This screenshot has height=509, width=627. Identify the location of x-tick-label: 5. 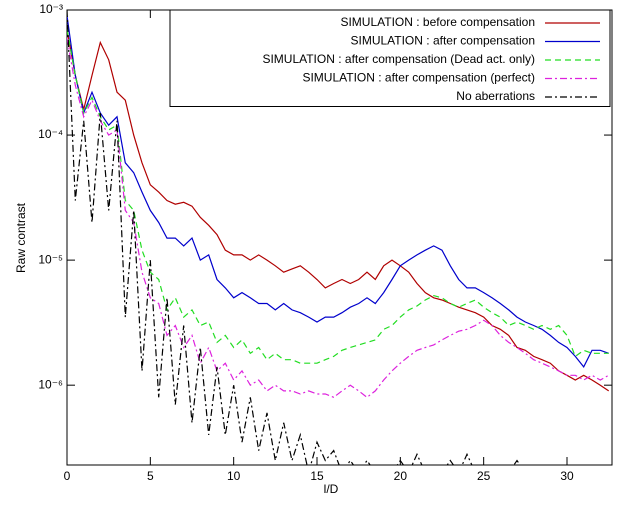
(150, 476).